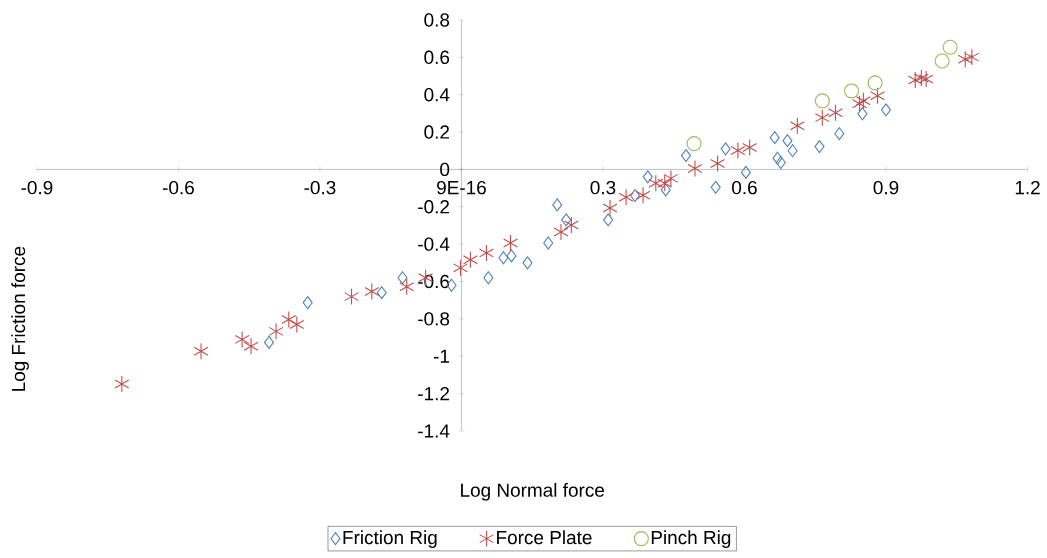  What do you see at coordinates (434, 244) in the screenshot?
I see `y-tick-label: -0.4` at bounding box center [434, 244].